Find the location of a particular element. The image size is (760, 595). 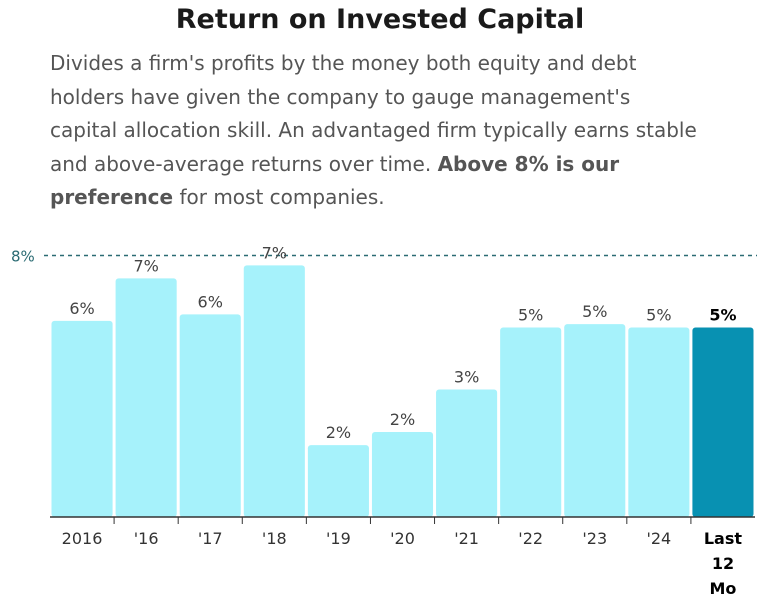

category-label-10-1: 12 is located at coordinates (723, 563).